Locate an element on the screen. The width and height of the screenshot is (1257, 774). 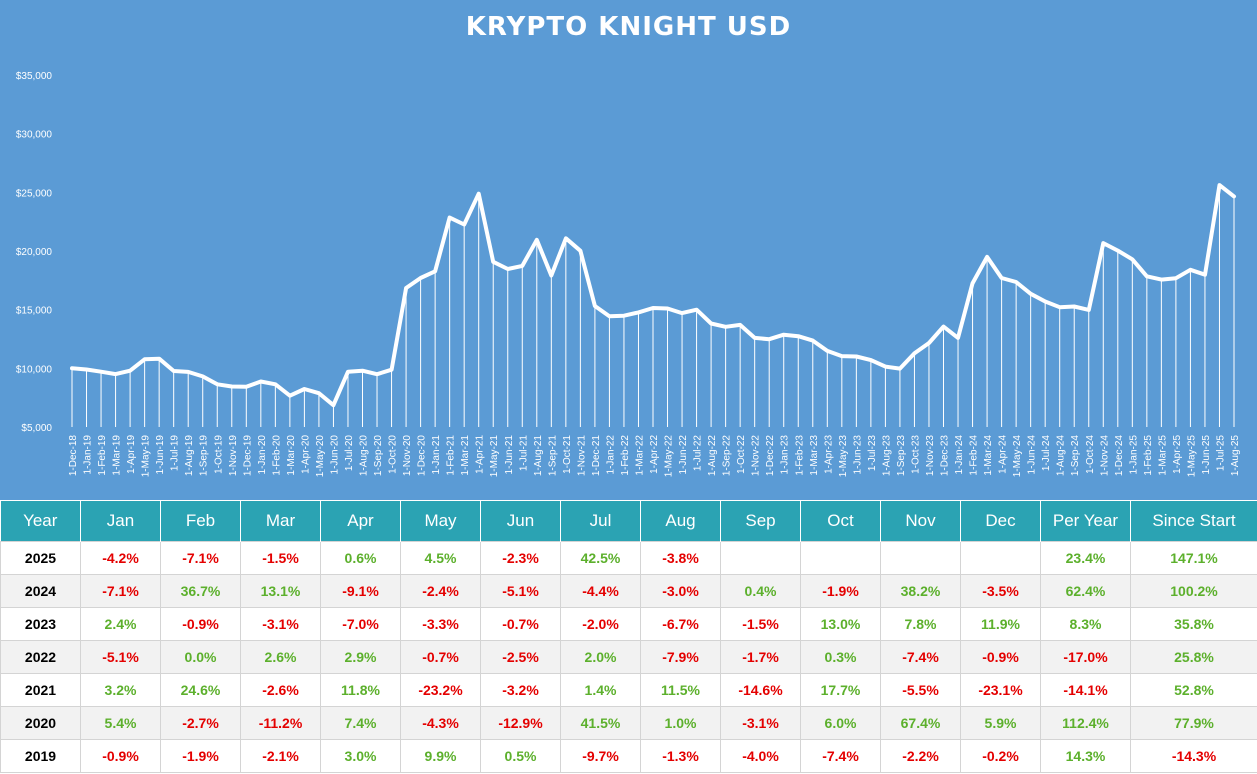
x-tick-label: 1-May-23 is located at coordinates (843, 456).